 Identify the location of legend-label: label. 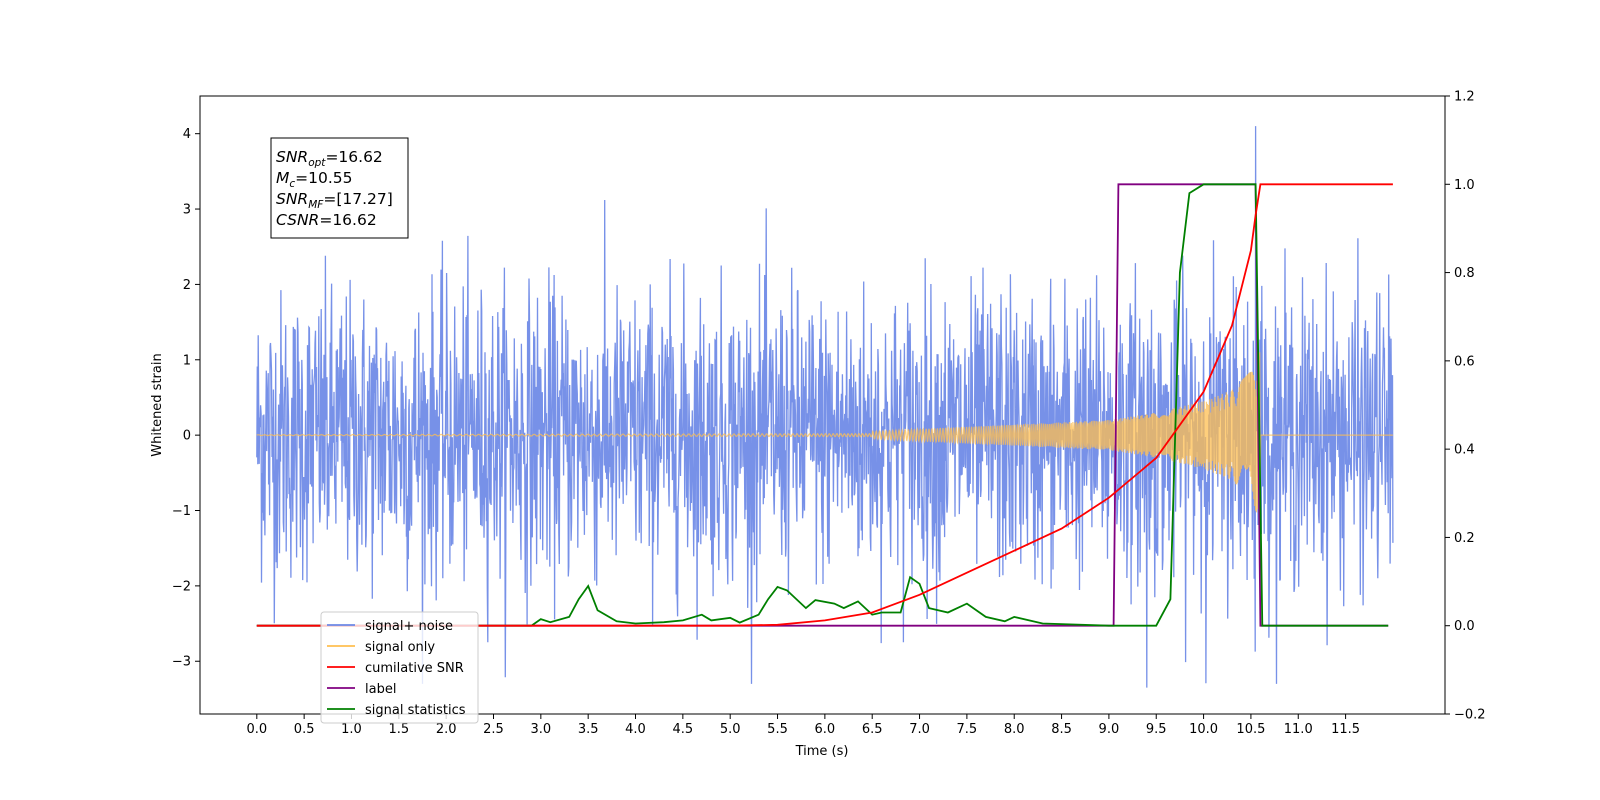
(380, 689).